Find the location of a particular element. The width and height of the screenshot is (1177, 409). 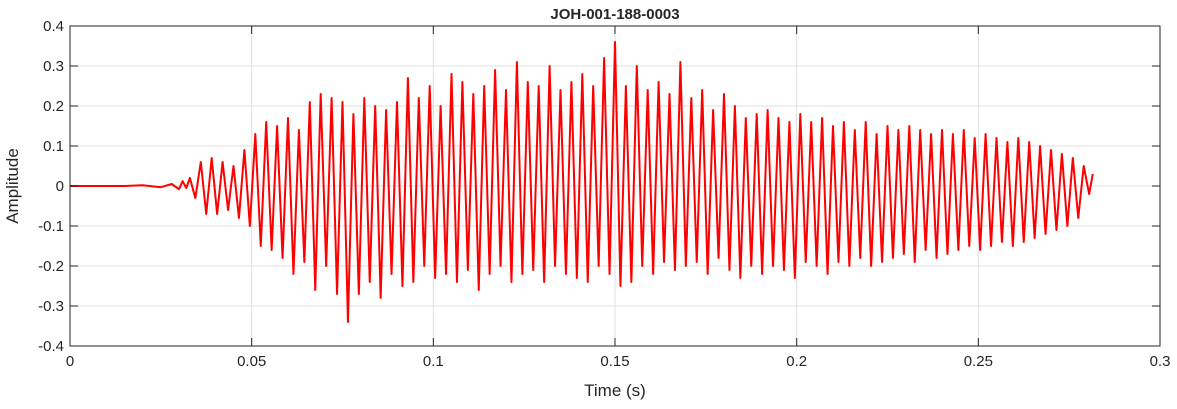

y-tick-label: -0.1 is located at coordinates (51, 226).